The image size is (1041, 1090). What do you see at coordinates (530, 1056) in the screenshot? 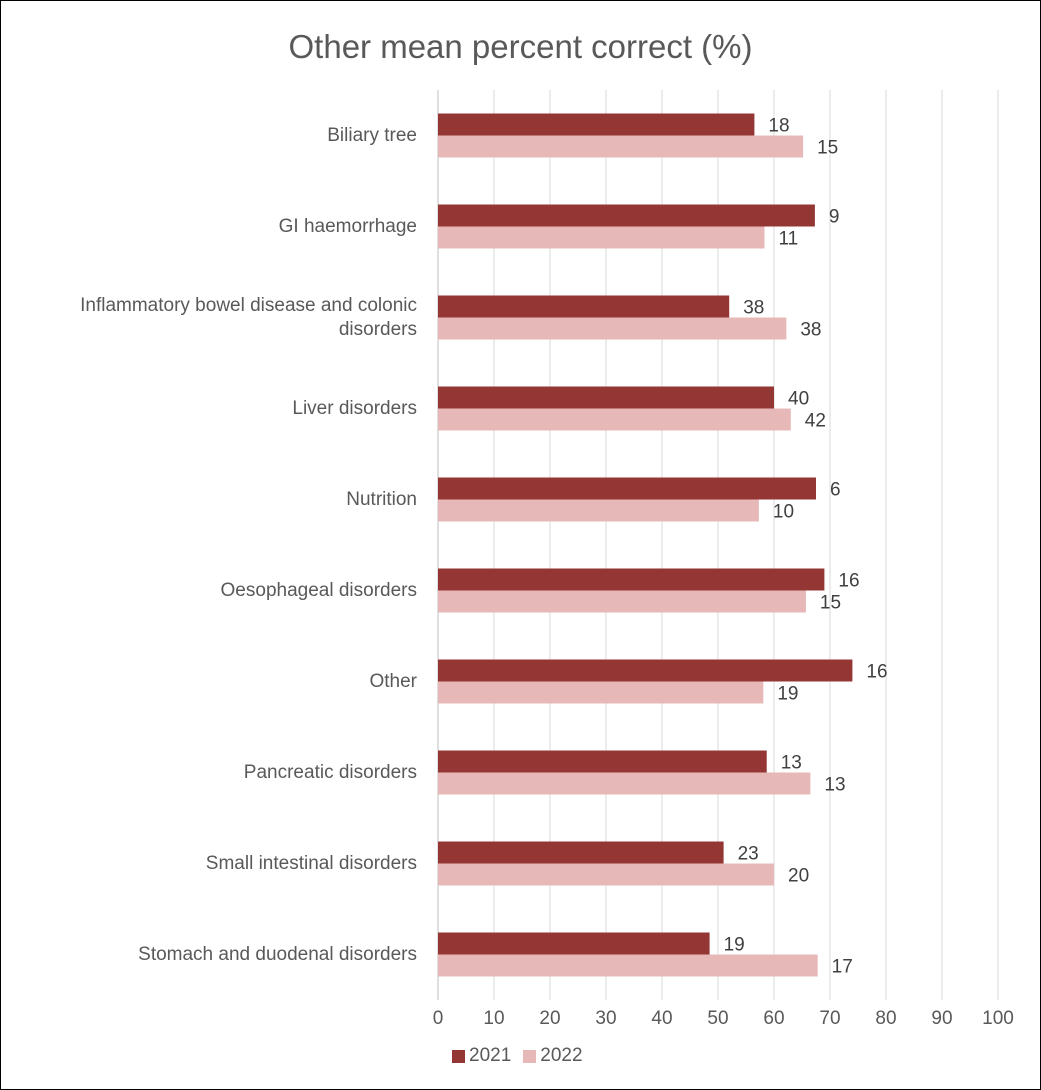
I see `legend-swatch-2022` at bounding box center [530, 1056].